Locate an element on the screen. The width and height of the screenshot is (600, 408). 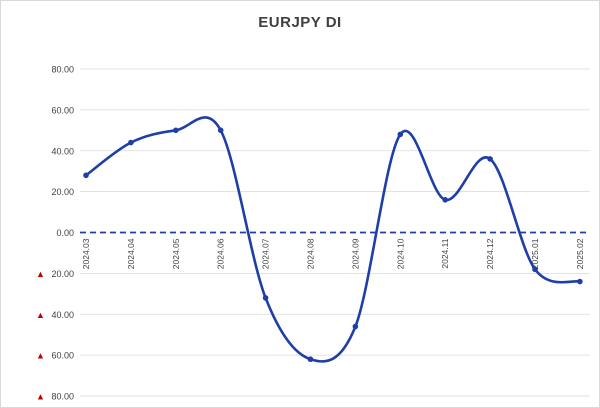
x-tick-label: 2024.06 is located at coordinates (221, 253).